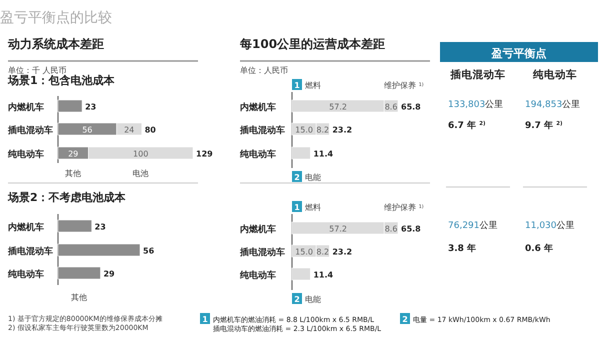 The image size is (601, 352). I want to click on text: 0.6 年, so click(539, 248).